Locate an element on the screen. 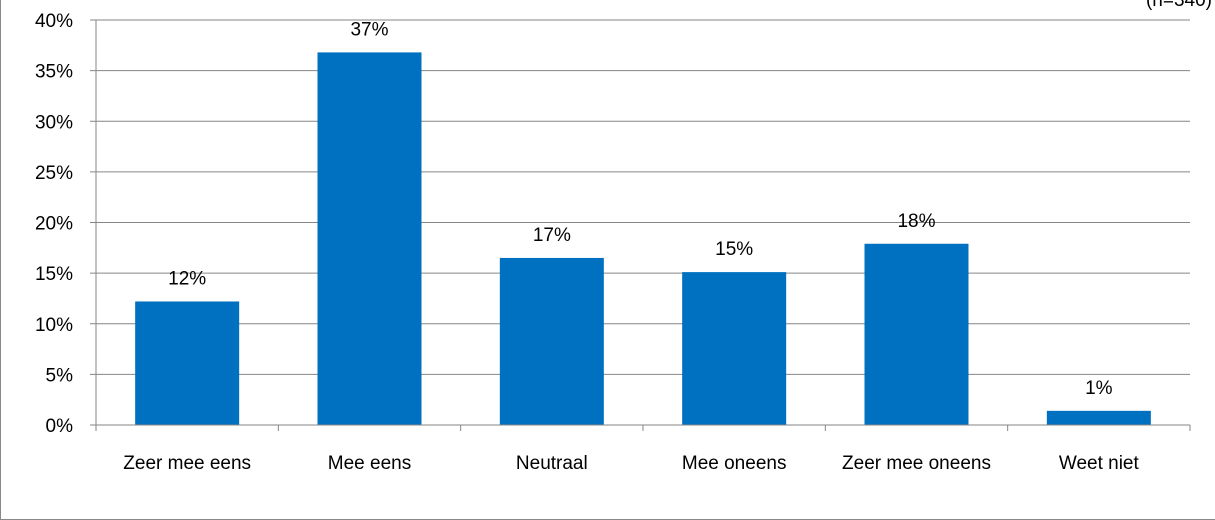 The width and height of the screenshot is (1215, 520). data-label: 1% is located at coordinates (1099, 388).